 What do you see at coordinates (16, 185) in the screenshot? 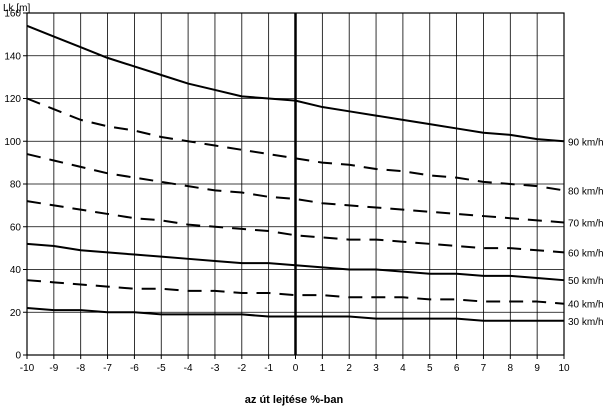
I see `y-tick-label: 80` at bounding box center [16, 185].